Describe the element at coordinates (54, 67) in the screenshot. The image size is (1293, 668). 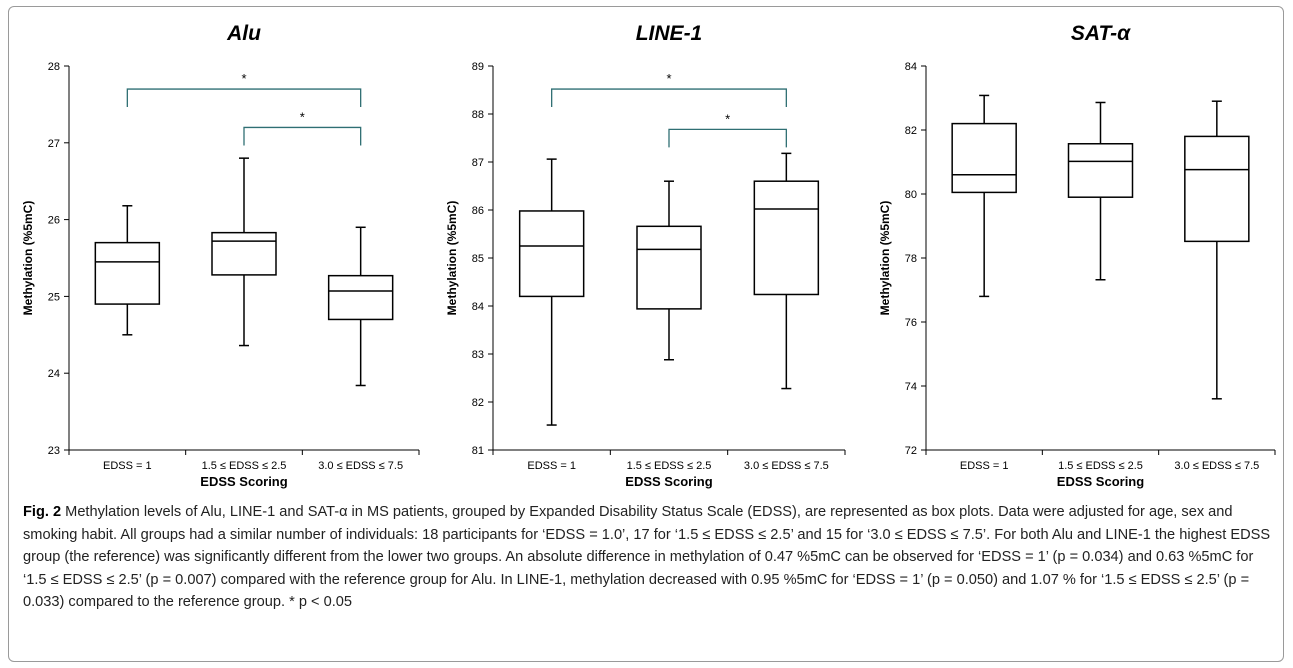
I see `chart1-y-tick-label: 28` at that location.